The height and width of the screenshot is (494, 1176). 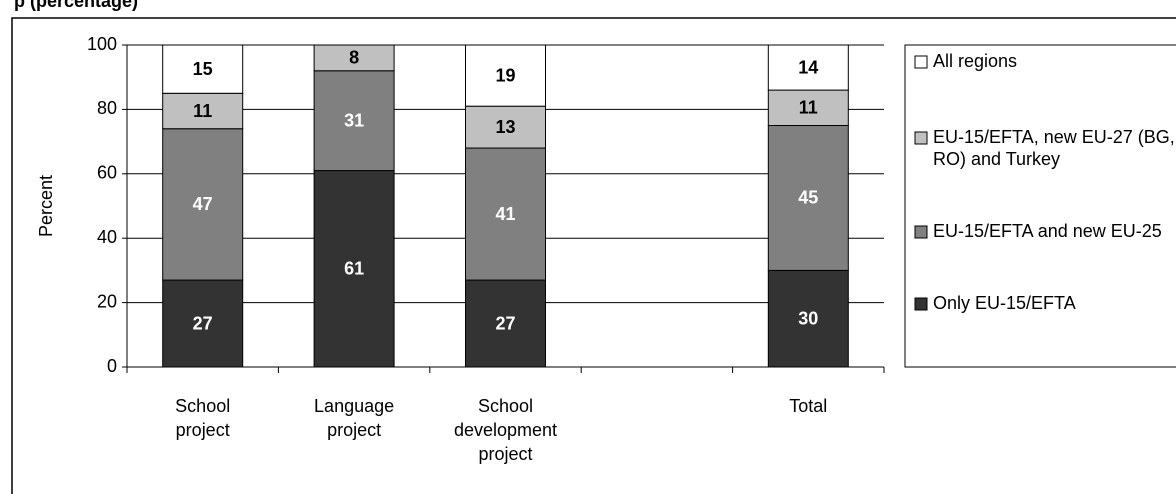 What do you see at coordinates (112, 366) in the screenshot?
I see `y-tick-label: 0` at bounding box center [112, 366].